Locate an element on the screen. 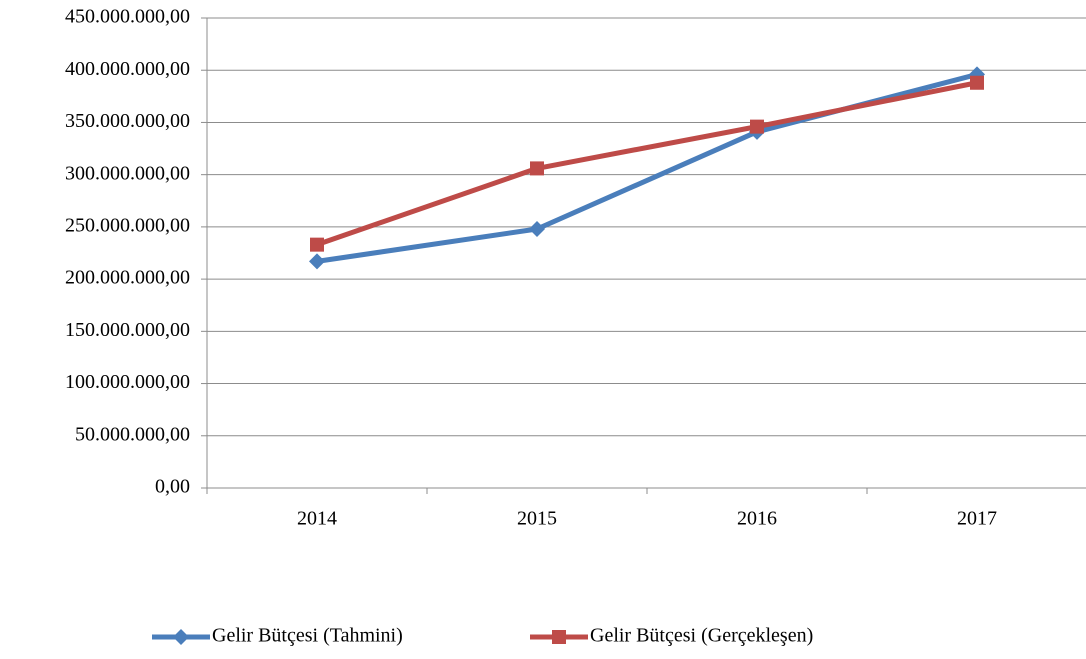 This screenshot has width=1086, height=659. legend-label: Gelir Bütçesi (Gerçekleşen) is located at coordinates (701, 636).